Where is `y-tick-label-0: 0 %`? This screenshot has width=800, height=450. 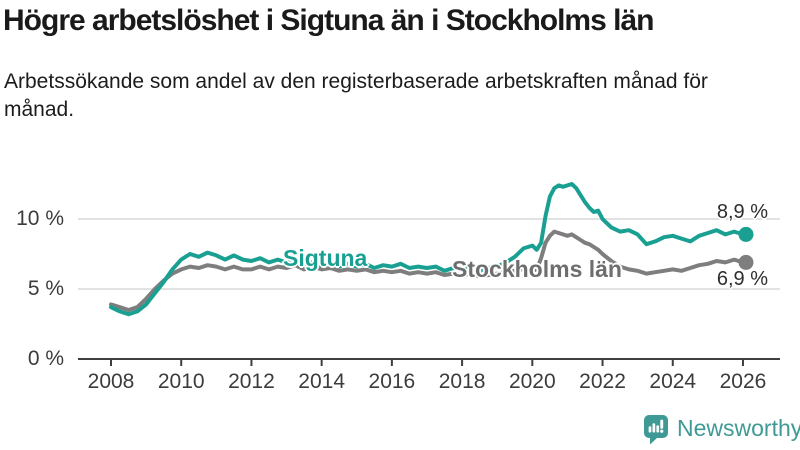 y-tick-label-0: 0 % is located at coordinates (45, 358).